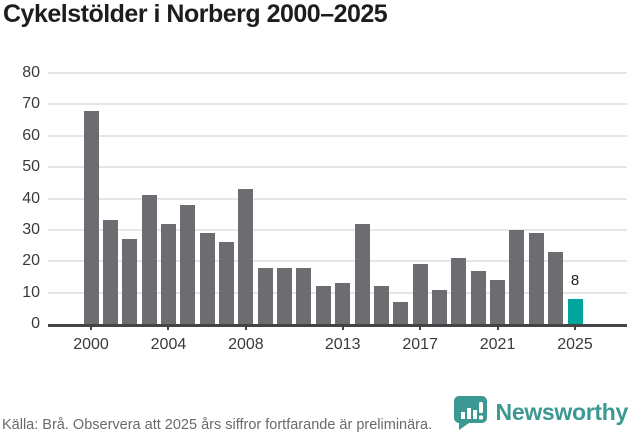 This screenshot has width=631, height=439. What do you see at coordinates (31, 198) in the screenshot?
I see `y-axis-tick-label: 40` at bounding box center [31, 198].